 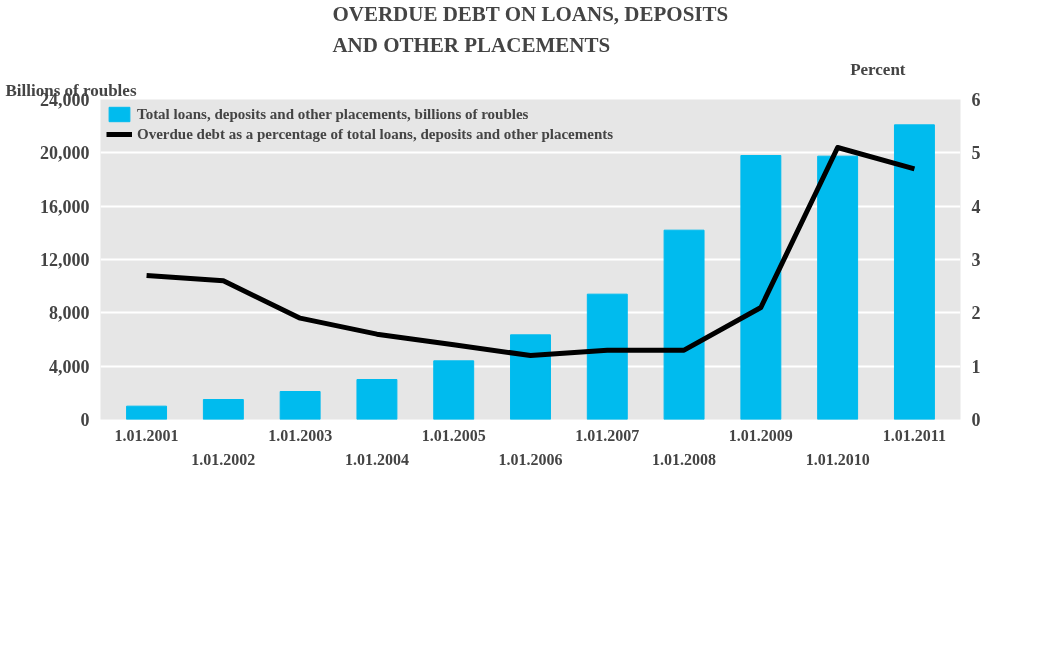 What do you see at coordinates (760, 435) in the screenshot?
I see `x-tick-label: 1.01.2009` at bounding box center [760, 435].